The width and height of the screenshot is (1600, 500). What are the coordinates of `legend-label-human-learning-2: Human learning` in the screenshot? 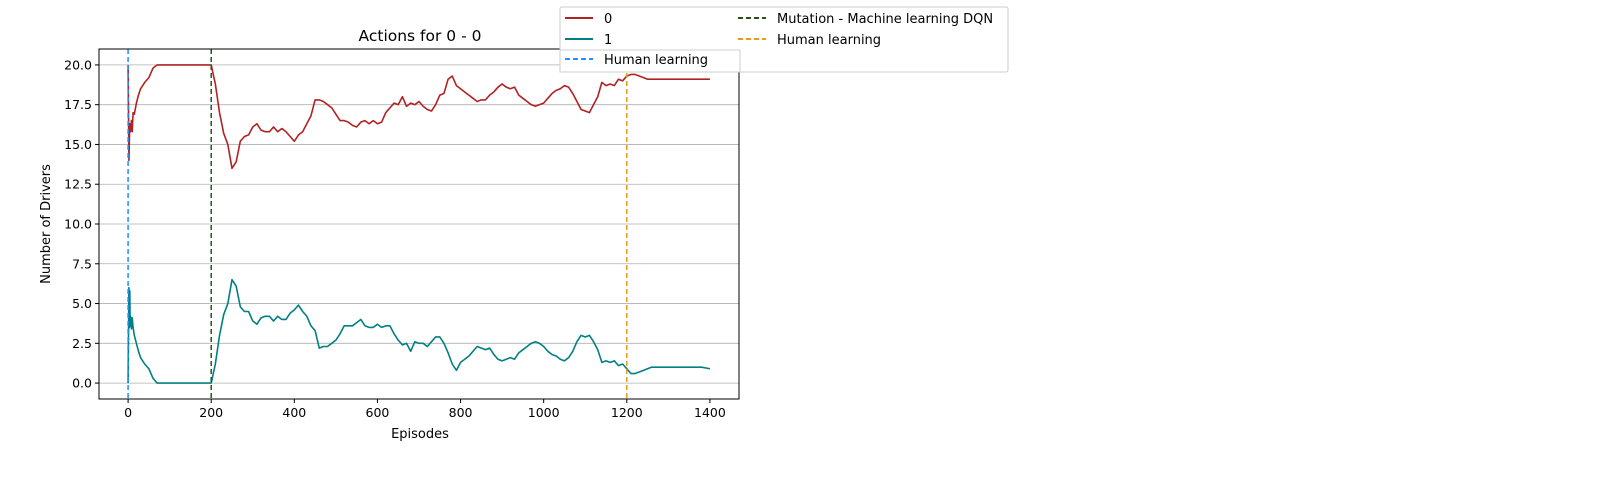 It's located at (829, 40).